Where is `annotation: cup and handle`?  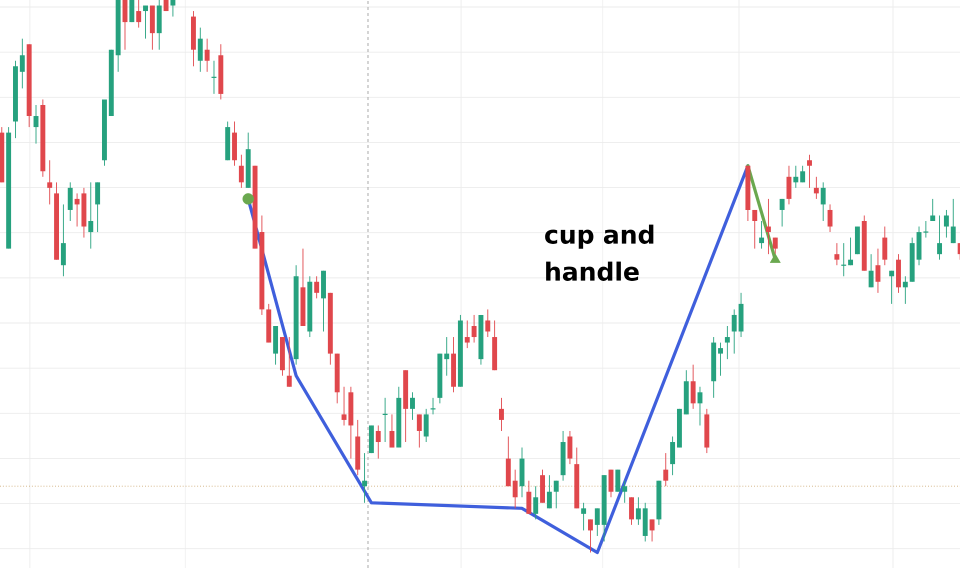
annotation: cup and handle is located at coordinates (599, 252).